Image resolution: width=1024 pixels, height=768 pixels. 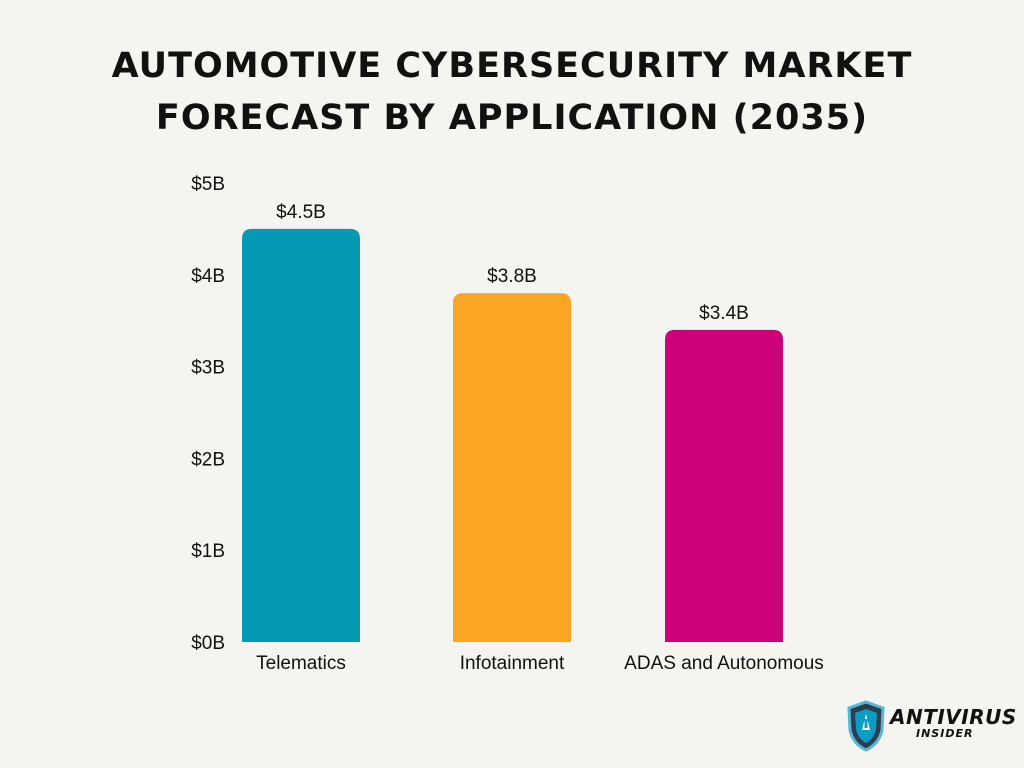 I want to click on brand-logo: ANTIVIRUS INSIDER, so click(x=931, y=728).